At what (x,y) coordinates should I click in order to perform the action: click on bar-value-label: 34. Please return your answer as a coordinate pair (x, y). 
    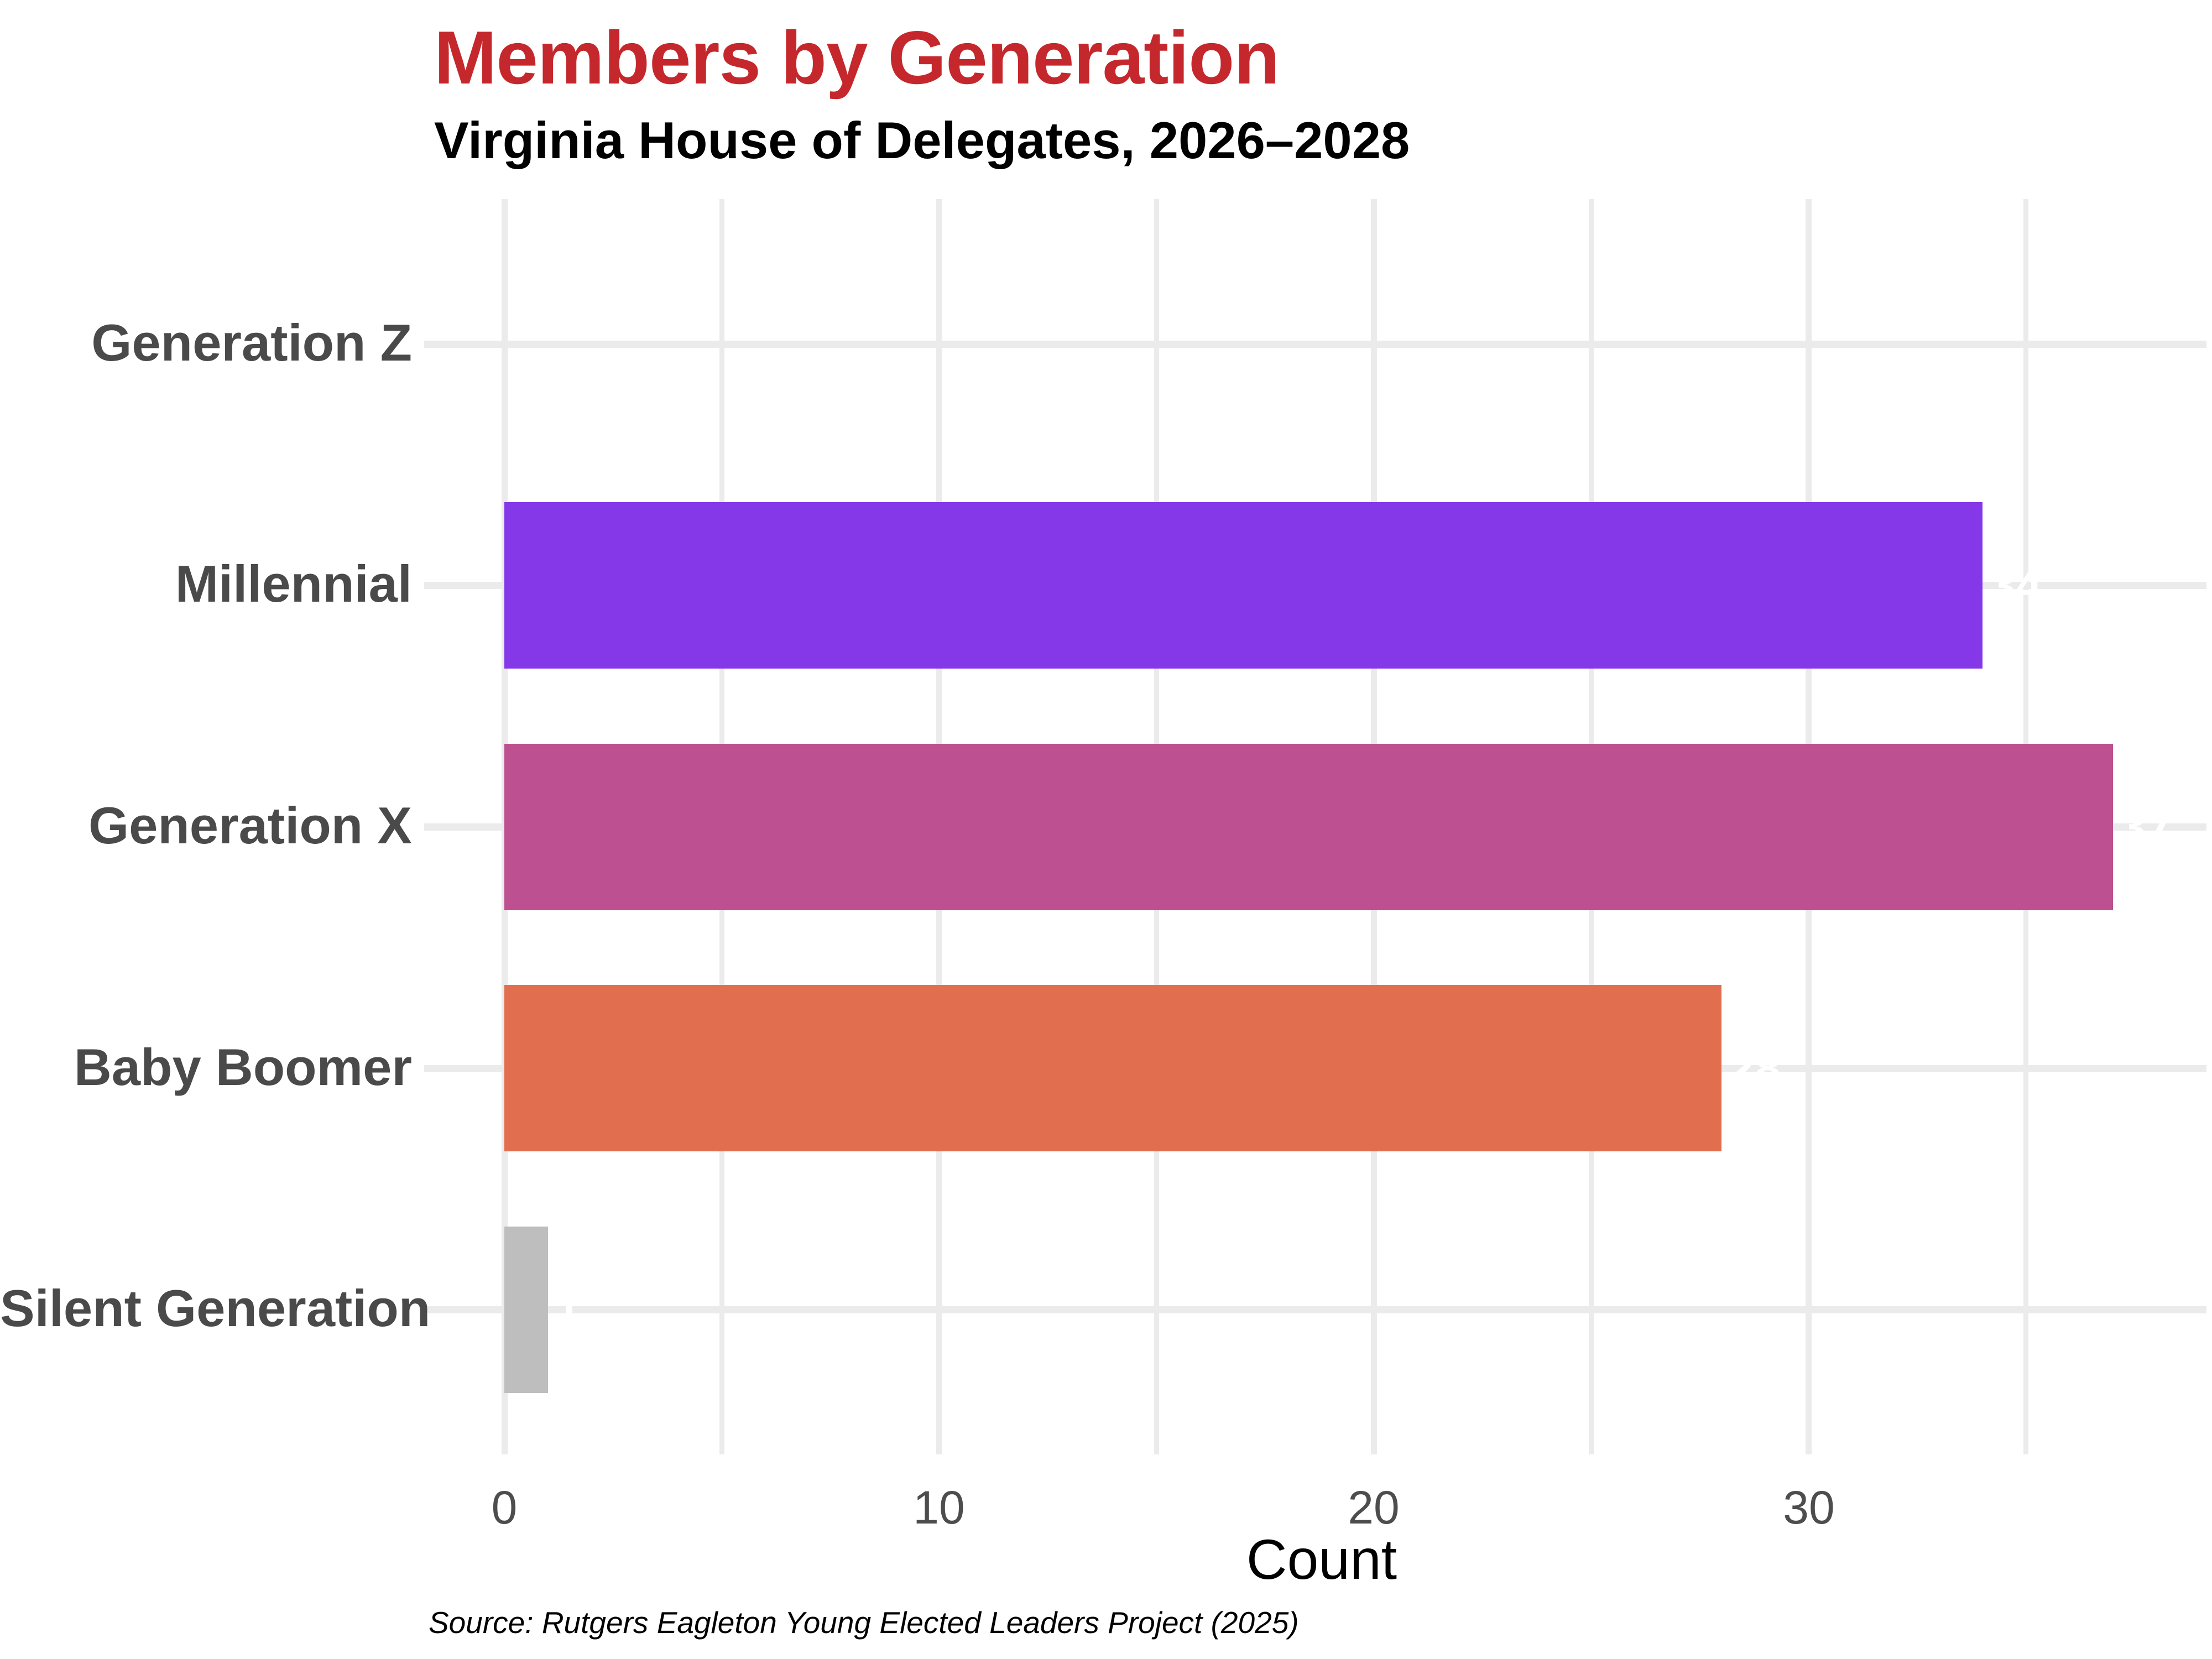
    Looking at the image, I should click on (2016, 585).